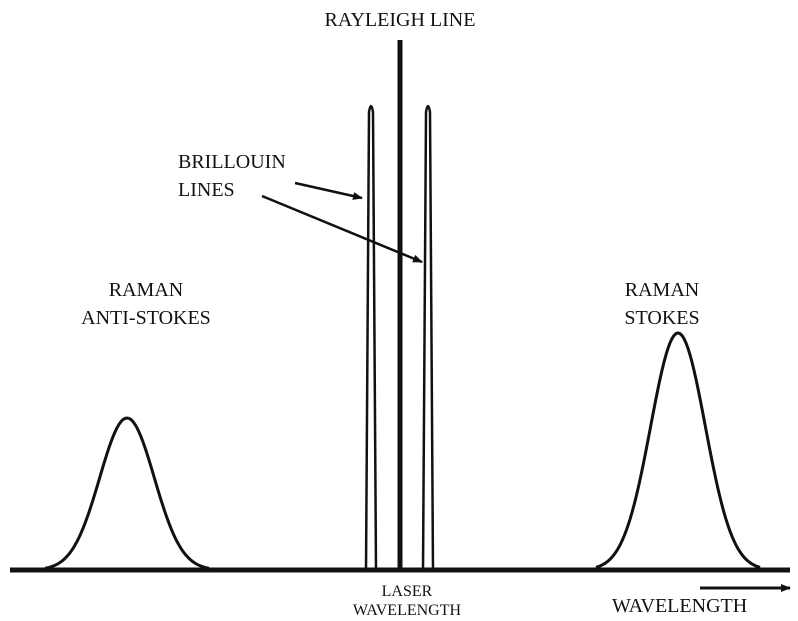 This screenshot has width=798, height=621. I want to click on brillouin-label: LINES, so click(206, 190).